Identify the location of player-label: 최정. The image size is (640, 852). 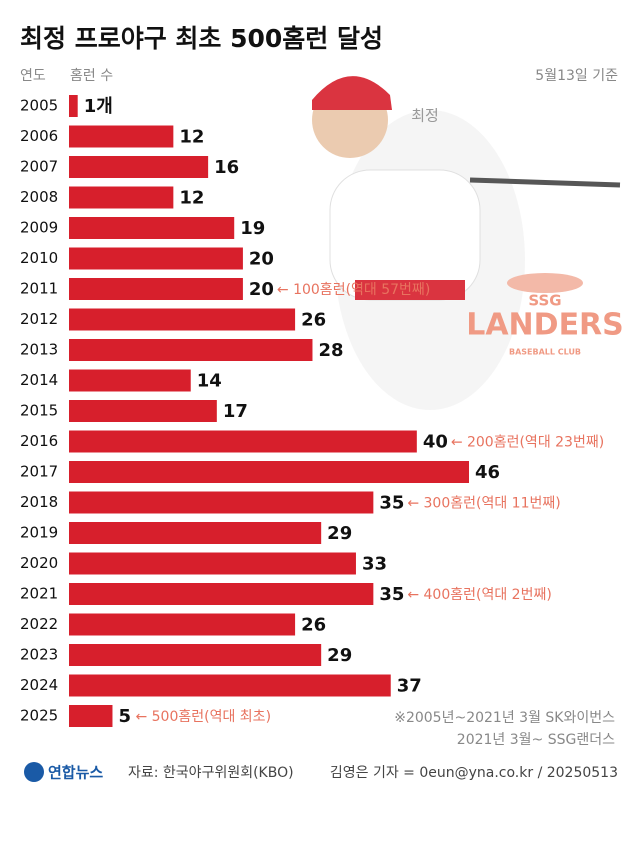
(425, 116).